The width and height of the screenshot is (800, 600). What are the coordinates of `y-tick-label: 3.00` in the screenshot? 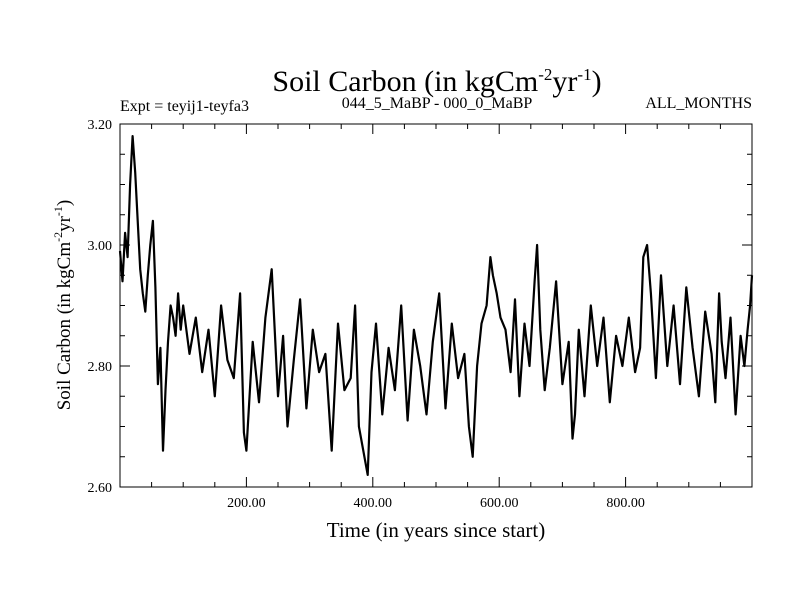 It's located at (100, 246).